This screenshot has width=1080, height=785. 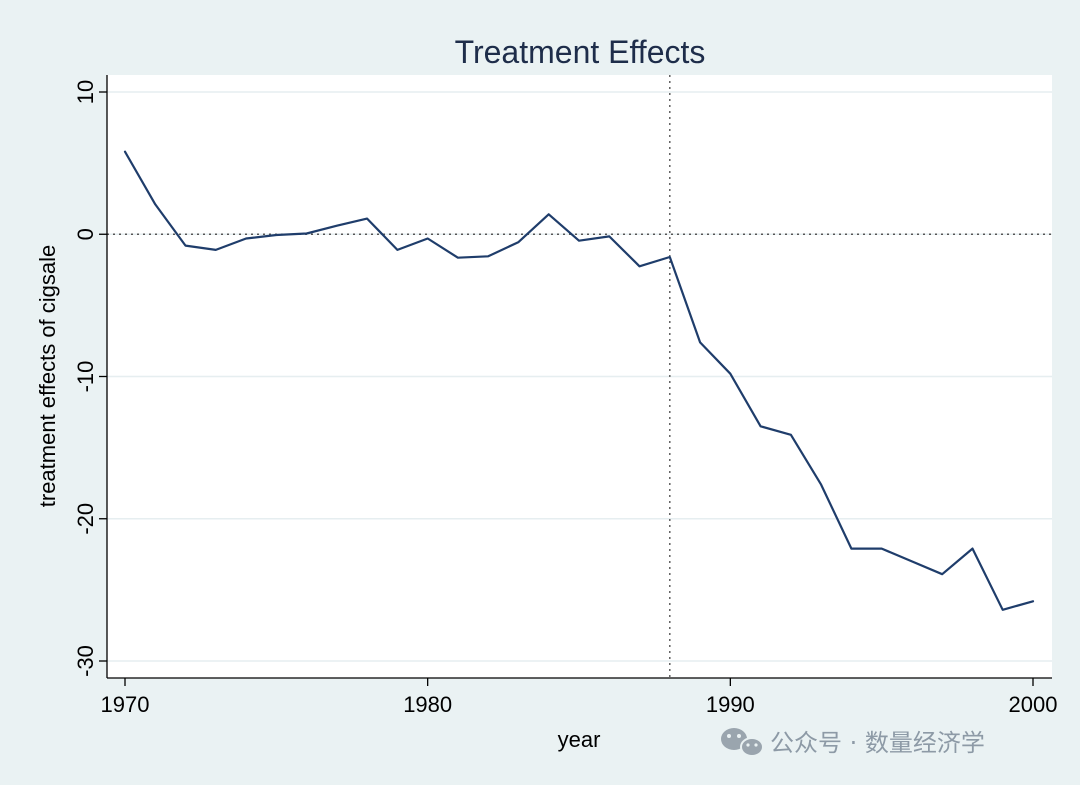 What do you see at coordinates (742, 742) in the screenshot?
I see `wechat-icon` at bounding box center [742, 742].